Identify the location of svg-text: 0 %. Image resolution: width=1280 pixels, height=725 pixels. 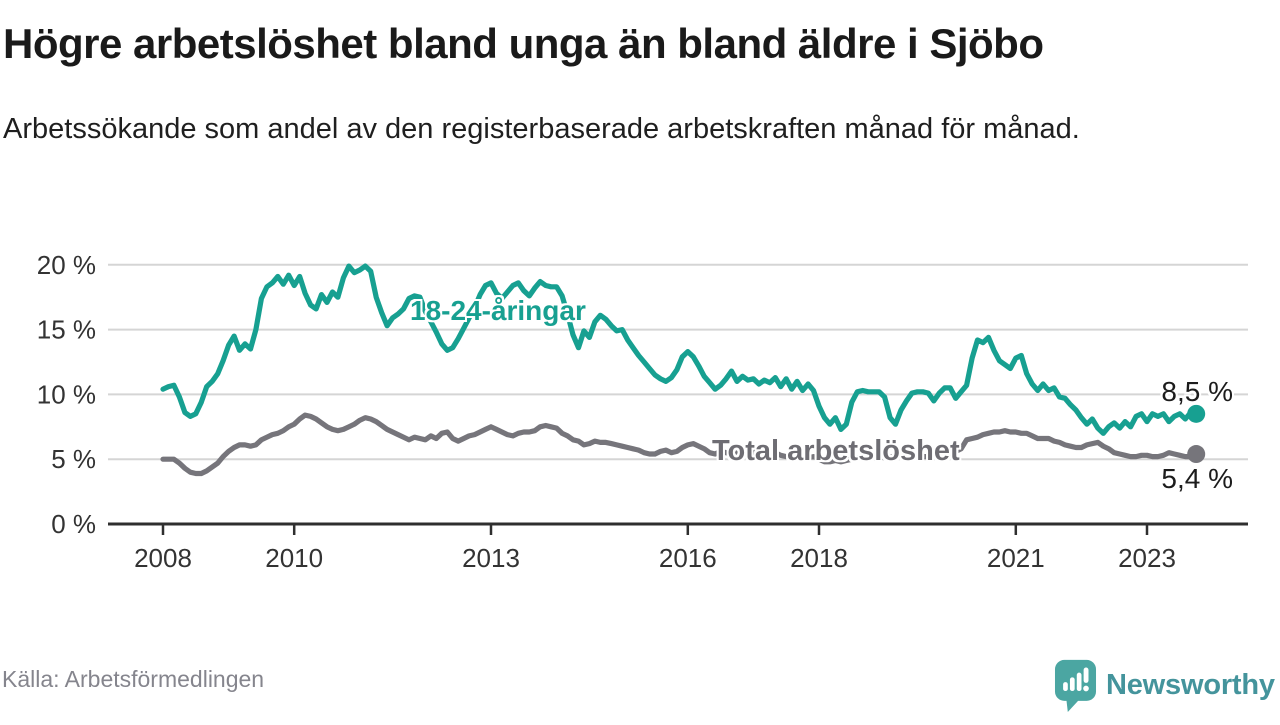
(73, 524).